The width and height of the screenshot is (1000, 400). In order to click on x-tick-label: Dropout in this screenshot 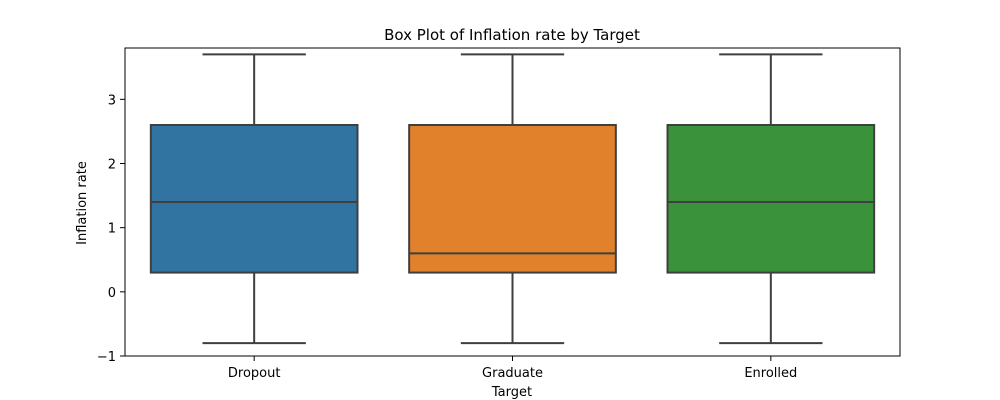, I will do `click(254, 373)`.